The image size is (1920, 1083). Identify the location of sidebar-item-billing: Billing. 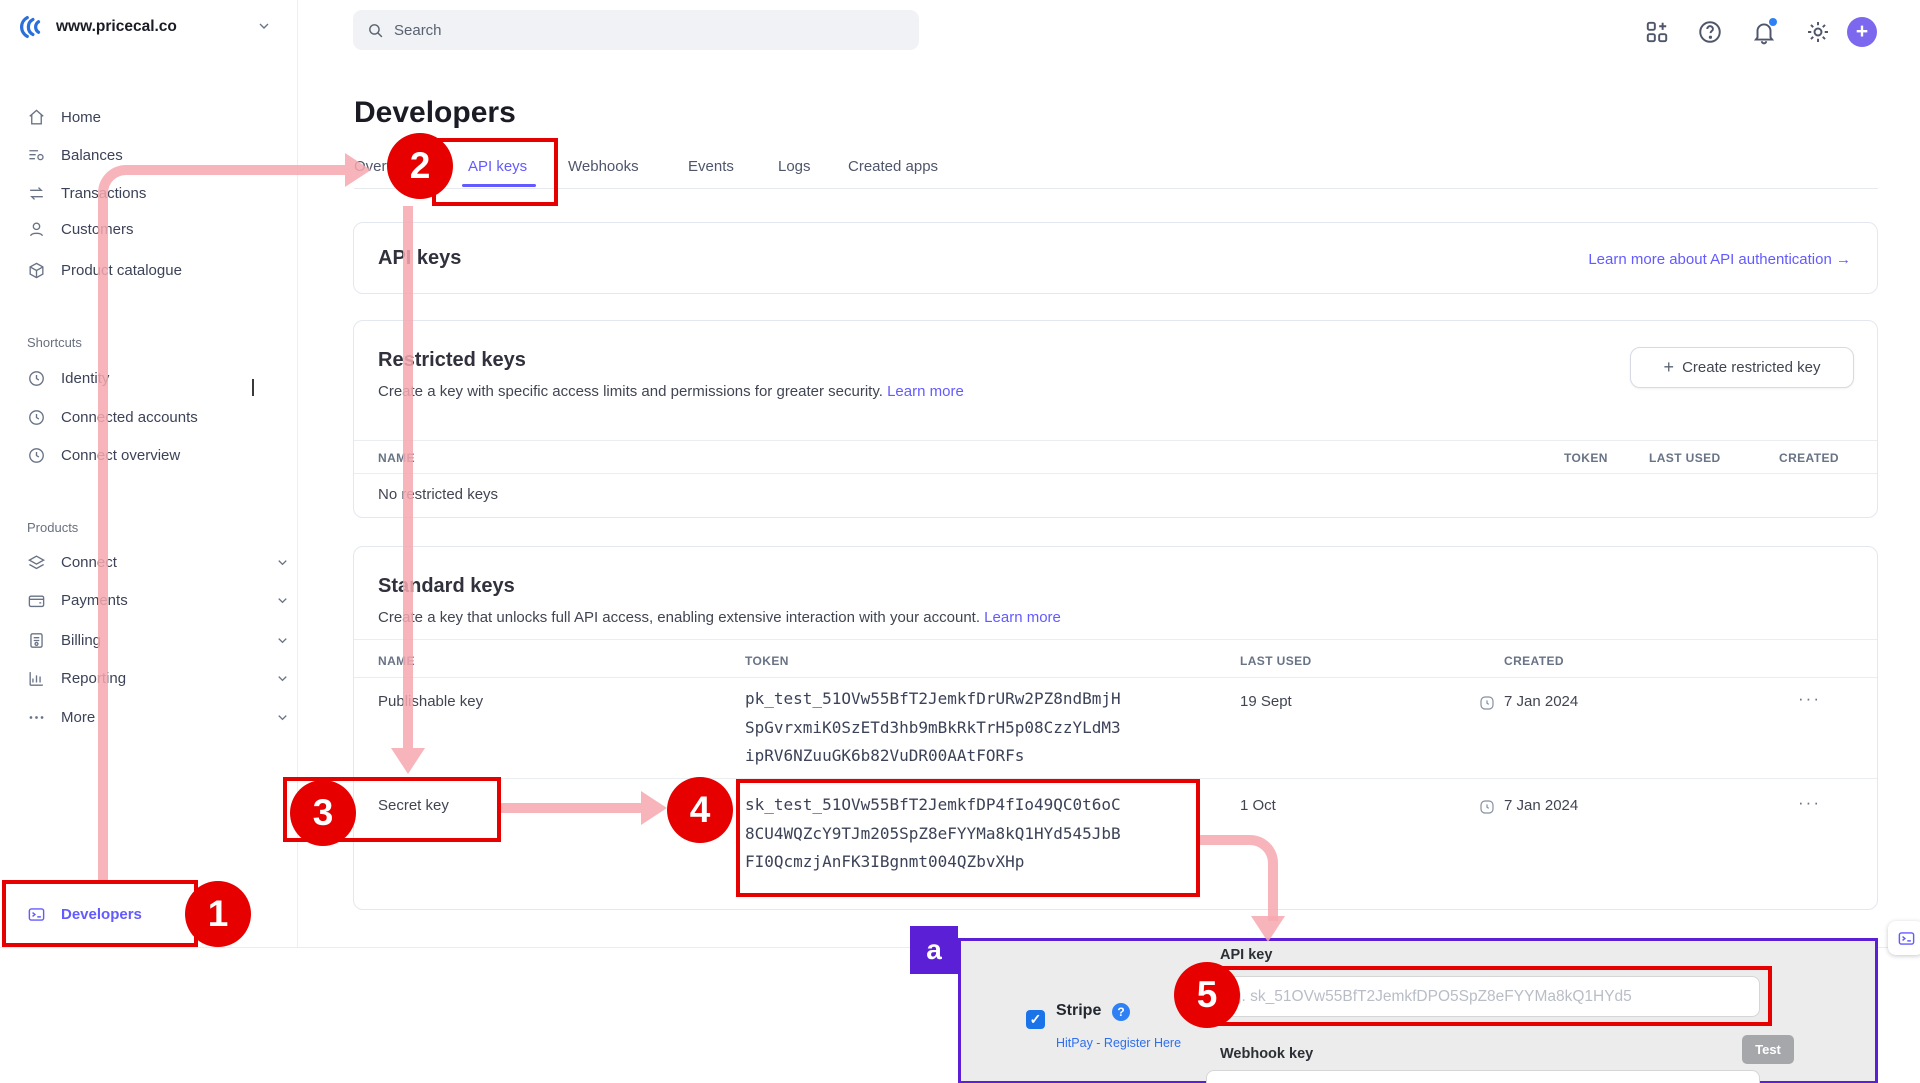
(157, 640).